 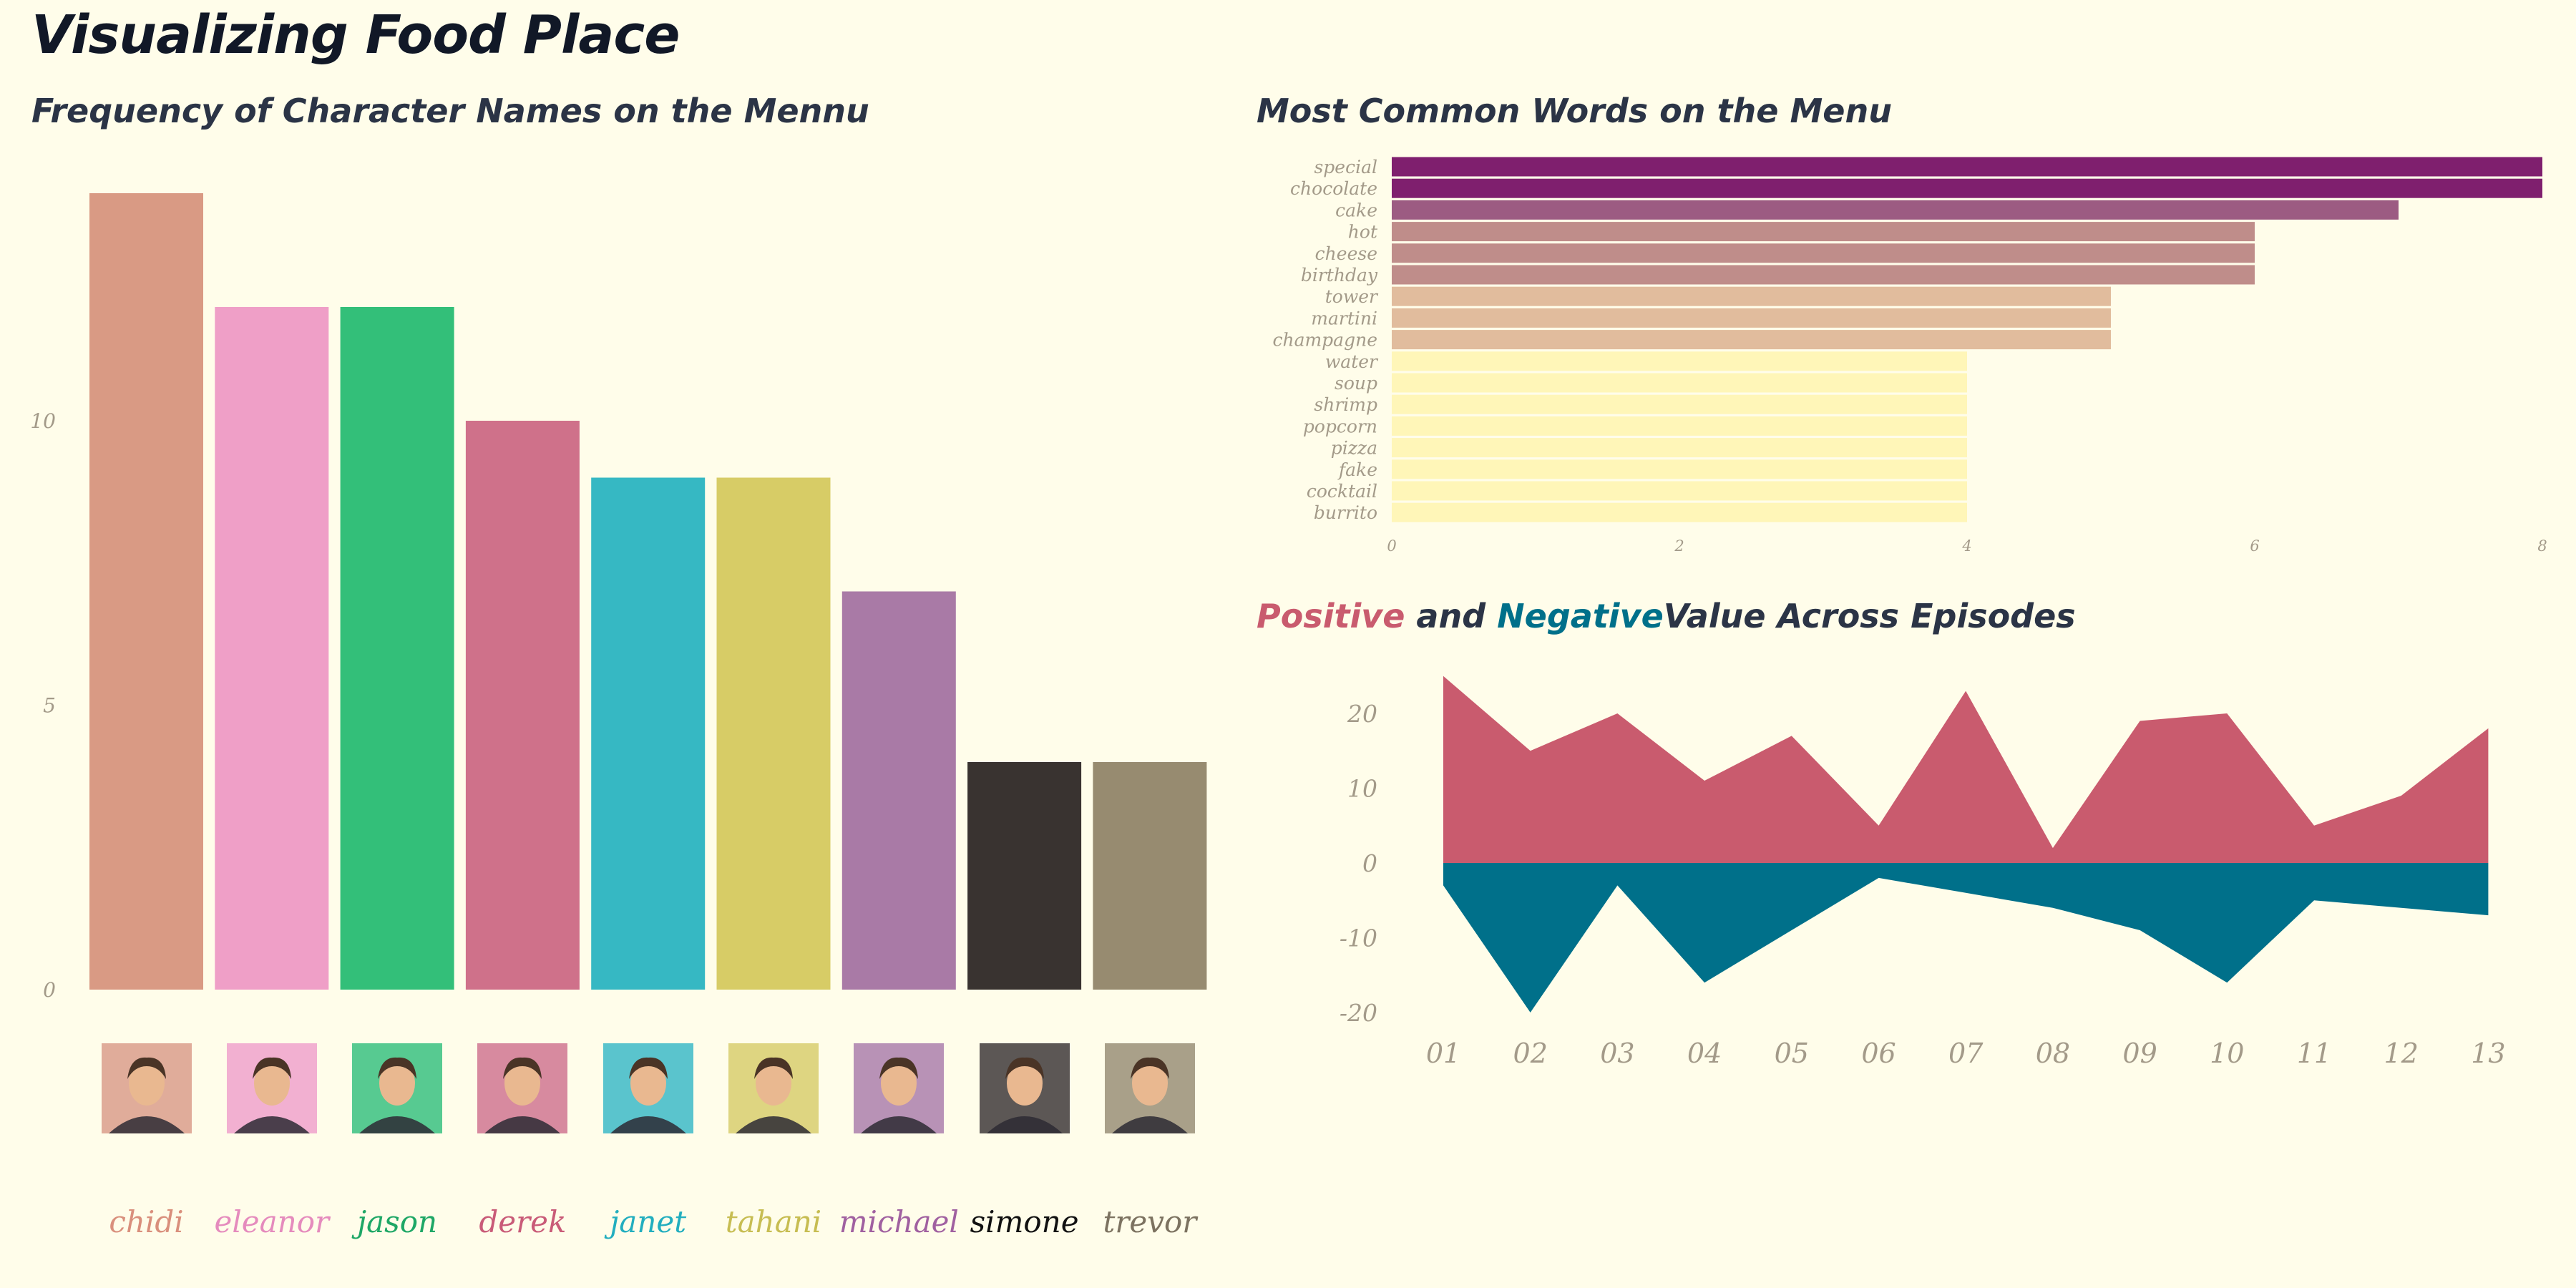 What do you see at coordinates (648, 1221) in the screenshot?
I see `character-name-label: janet` at bounding box center [648, 1221].